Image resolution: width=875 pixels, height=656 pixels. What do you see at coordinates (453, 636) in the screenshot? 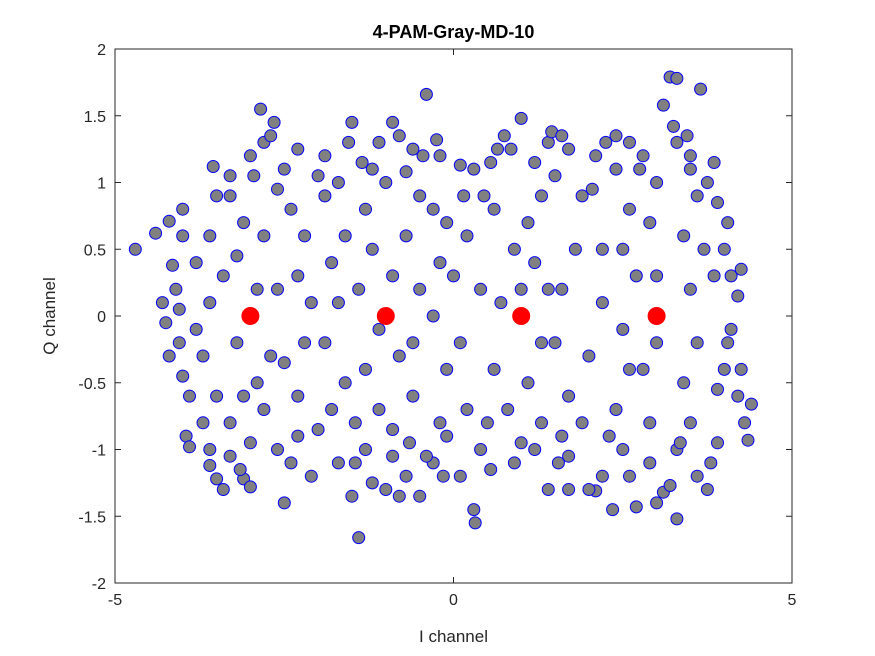
I see `x-axis-label: I channel` at bounding box center [453, 636].